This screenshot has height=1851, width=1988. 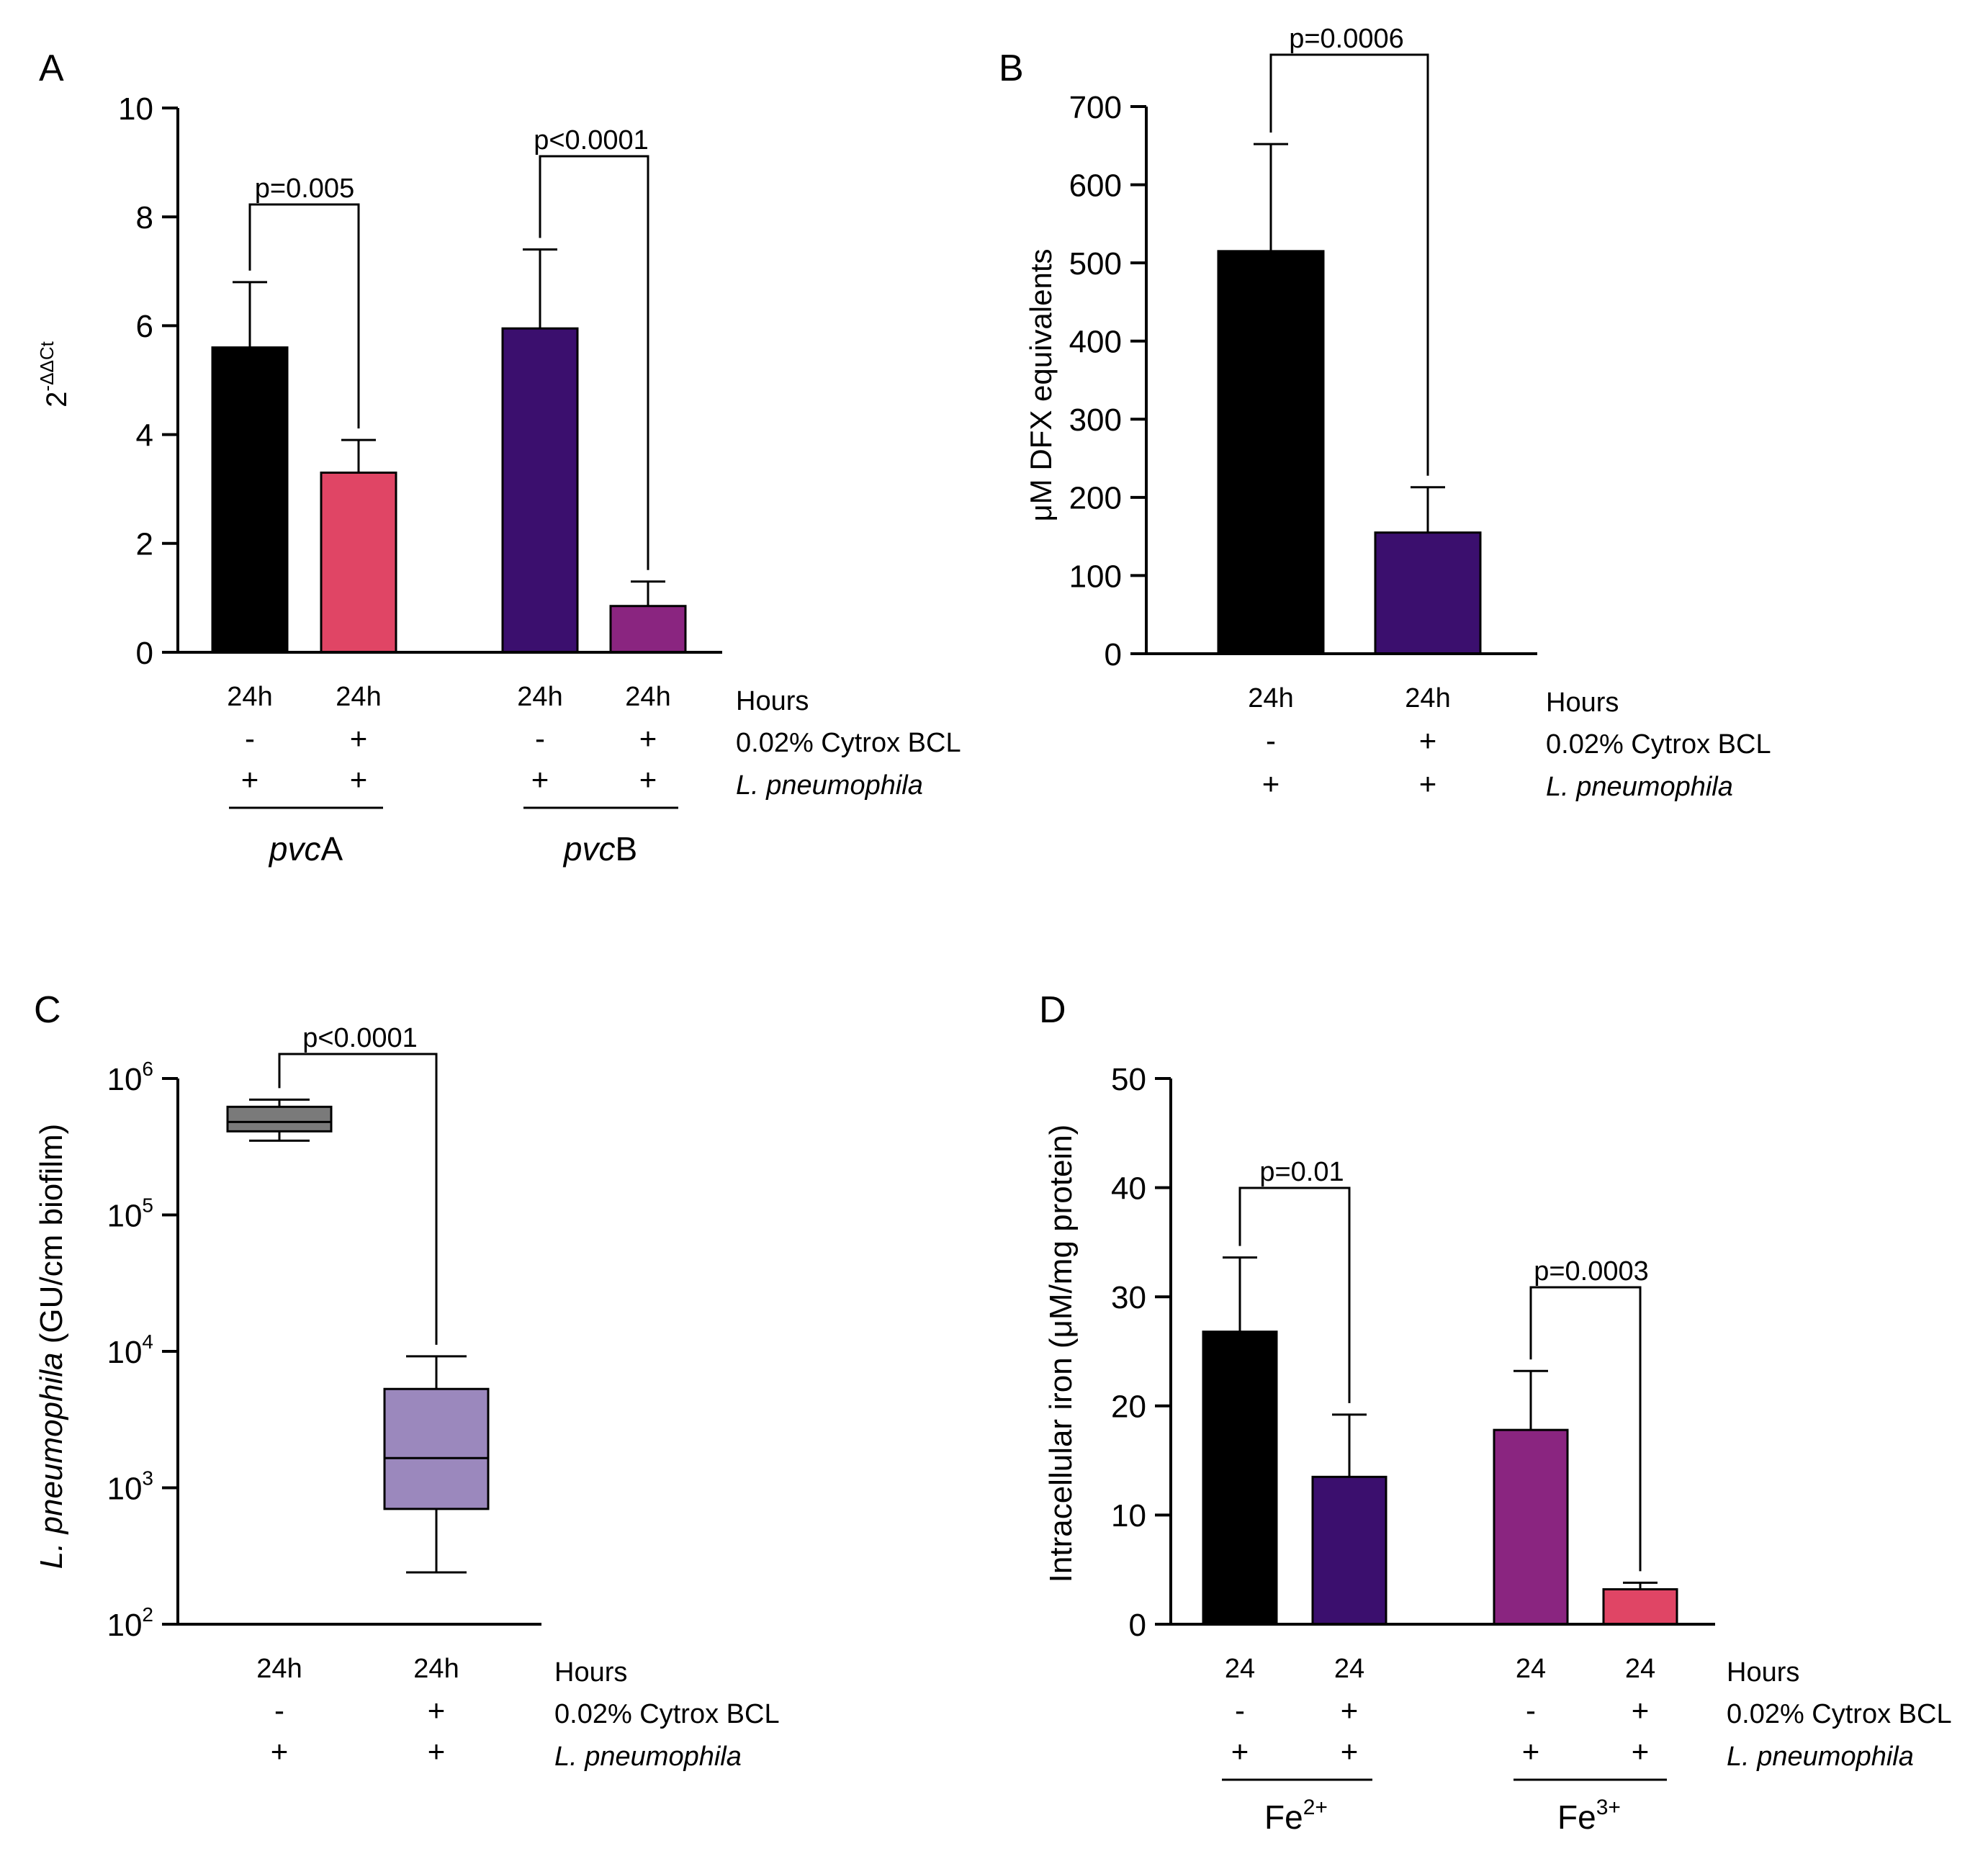 I want to click on panel-d-group-label-1: Fe2+, so click(x=1296, y=1816).